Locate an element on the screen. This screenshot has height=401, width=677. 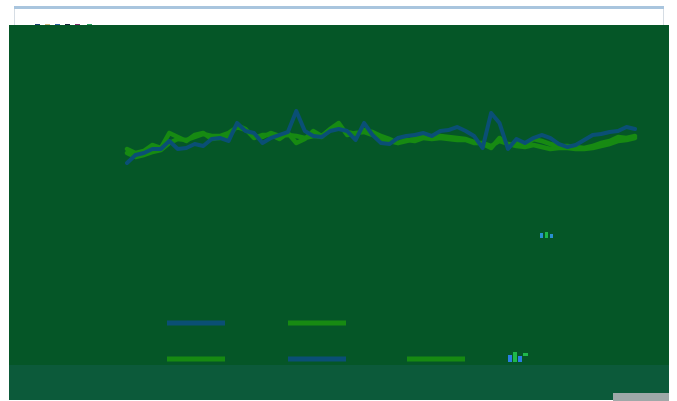
header-strip is located at coordinates (339, 17).